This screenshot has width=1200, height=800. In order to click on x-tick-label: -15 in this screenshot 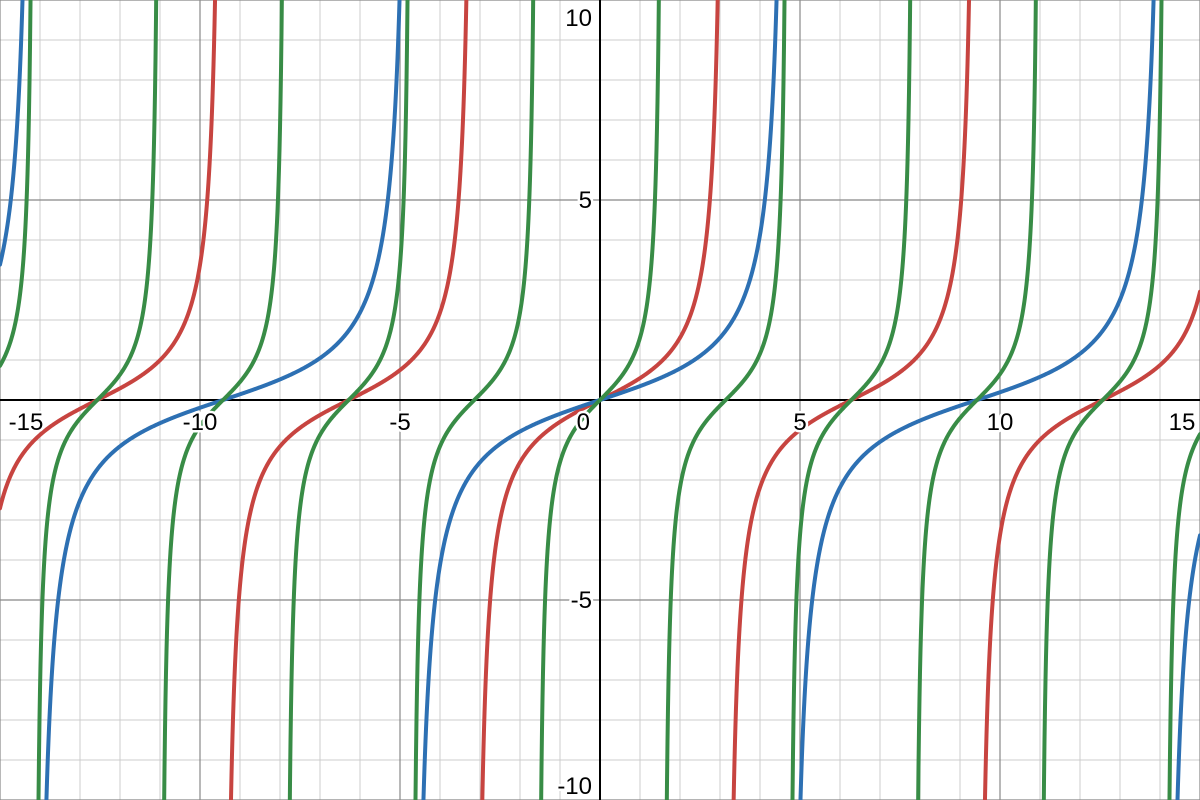, I will do `click(26, 422)`.